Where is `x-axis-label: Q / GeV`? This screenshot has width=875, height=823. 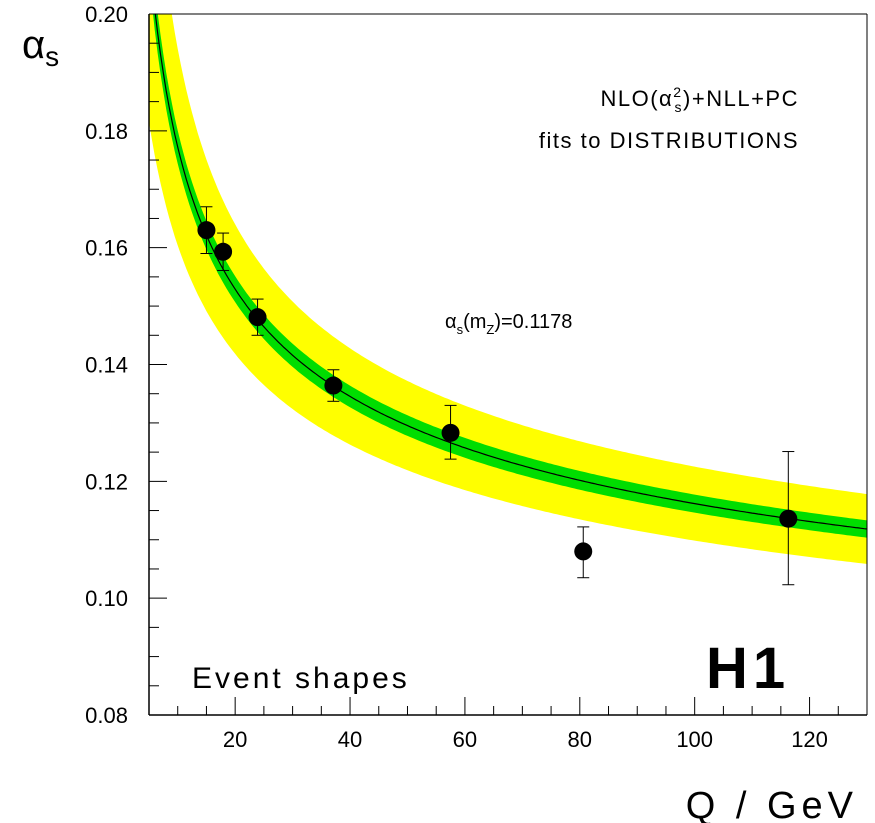
x-axis-label: Q / GeV is located at coordinates (772, 804).